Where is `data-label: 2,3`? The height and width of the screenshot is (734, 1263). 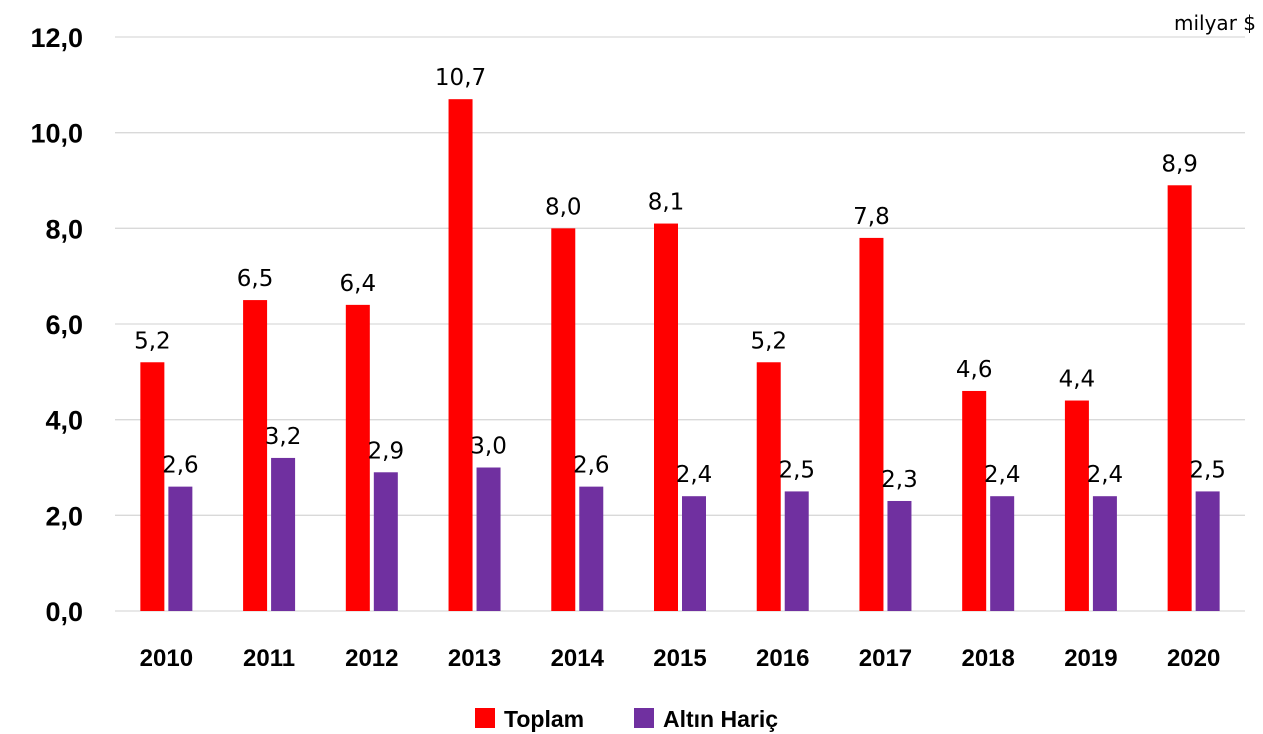
data-label: 2,3 is located at coordinates (899, 480).